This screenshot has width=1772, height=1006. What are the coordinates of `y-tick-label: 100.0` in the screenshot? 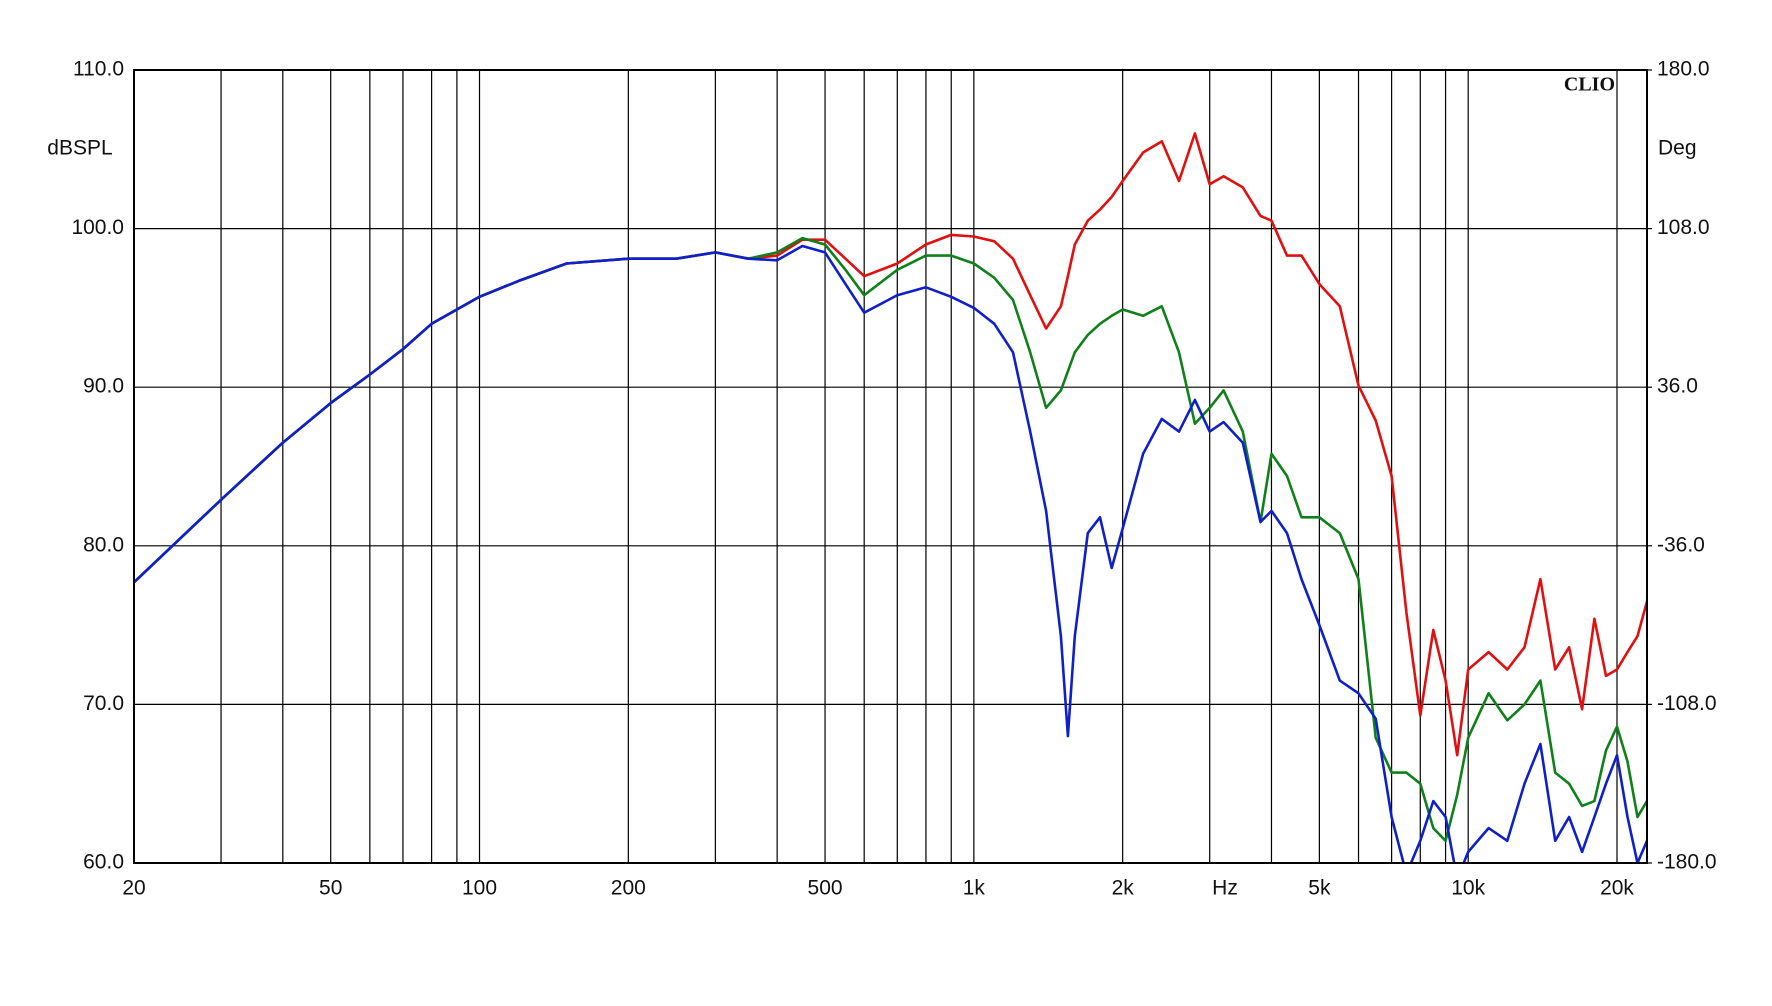 It's located at (97, 227).